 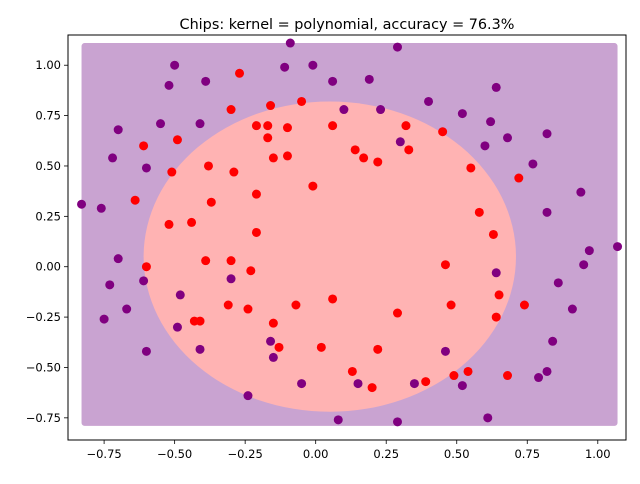 What do you see at coordinates (348, 450) in the screenshot?
I see `x-axis: −0.75 −0.50 −0.25 0.00 0.25 0.50 0.75 1.00` at bounding box center [348, 450].